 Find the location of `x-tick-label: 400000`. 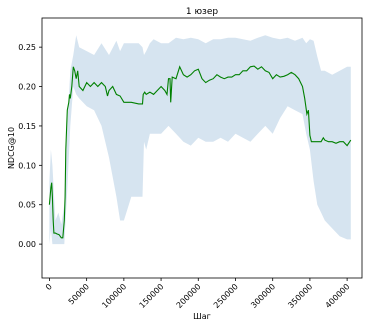

x-tick-label: 400000 is located at coordinates (338, 296).